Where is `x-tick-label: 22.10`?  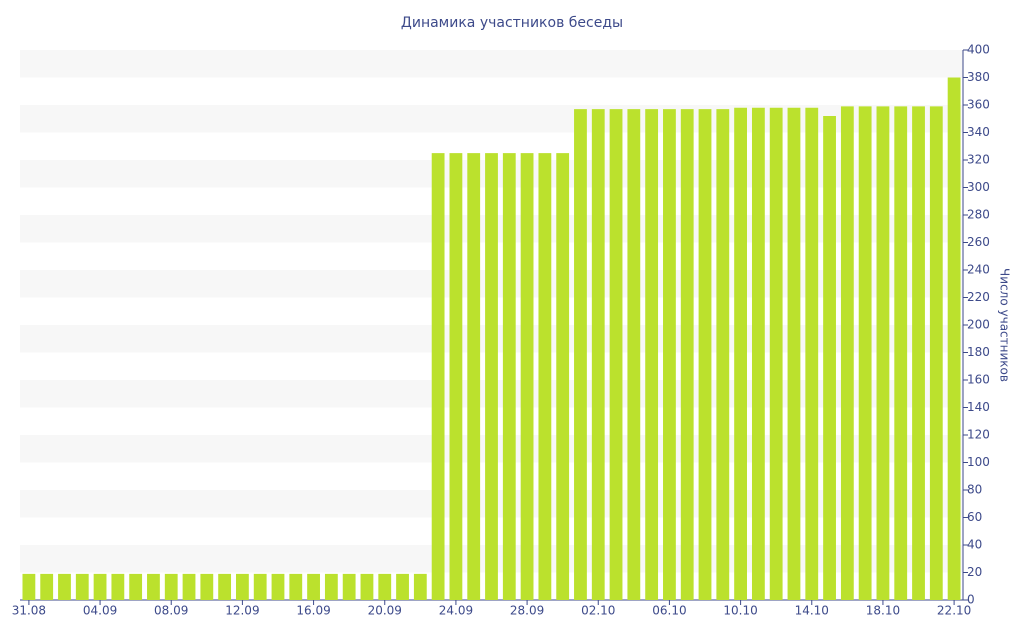
x-tick-label: 22.10 is located at coordinates (954, 611).